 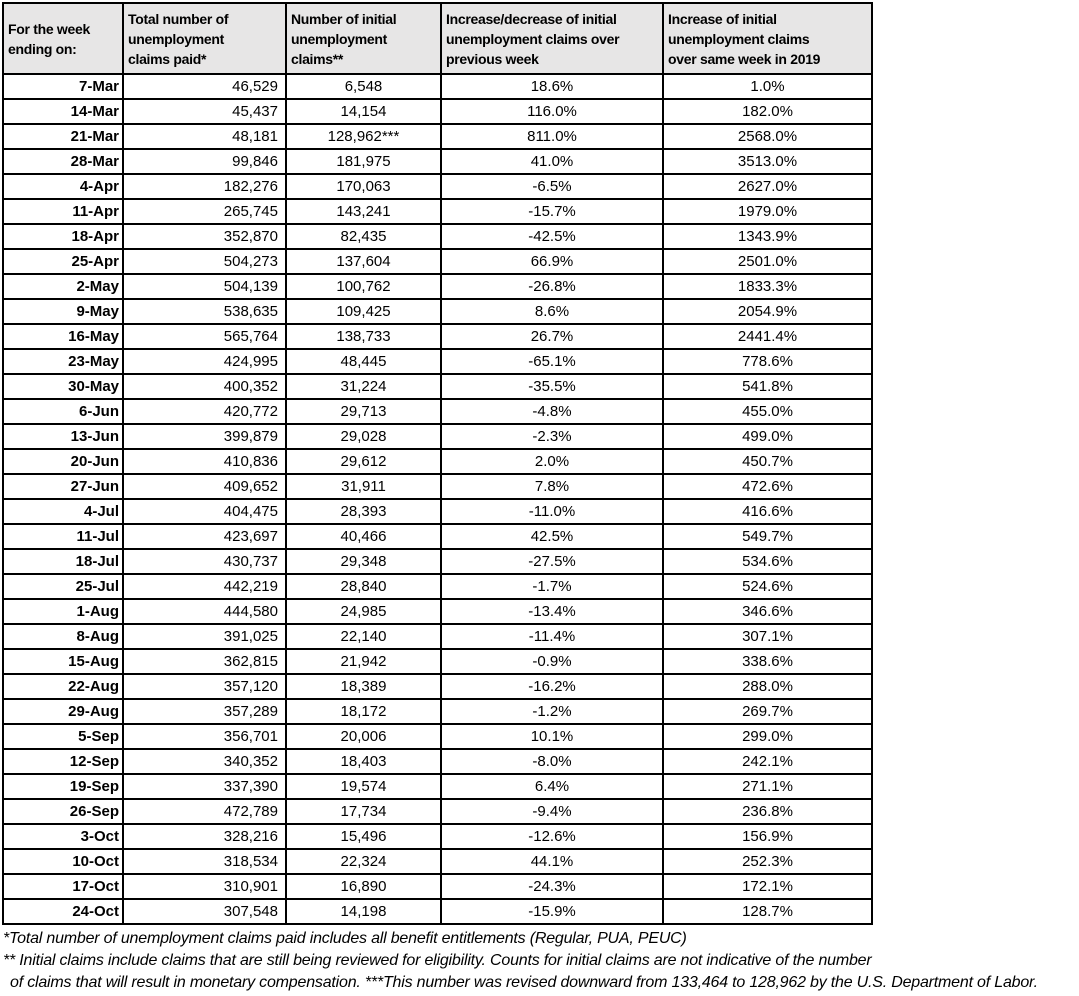 I want to click on cell-initial-claims: 22,324, so click(x=363, y=861).